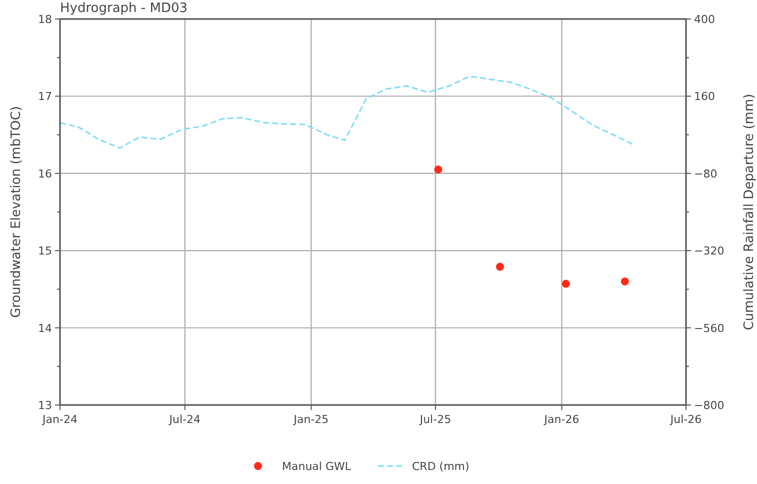 This screenshot has height=484, width=757. I want to click on y2-axis-title: Cumulative Rainfall Departure (mm), so click(749, 212).